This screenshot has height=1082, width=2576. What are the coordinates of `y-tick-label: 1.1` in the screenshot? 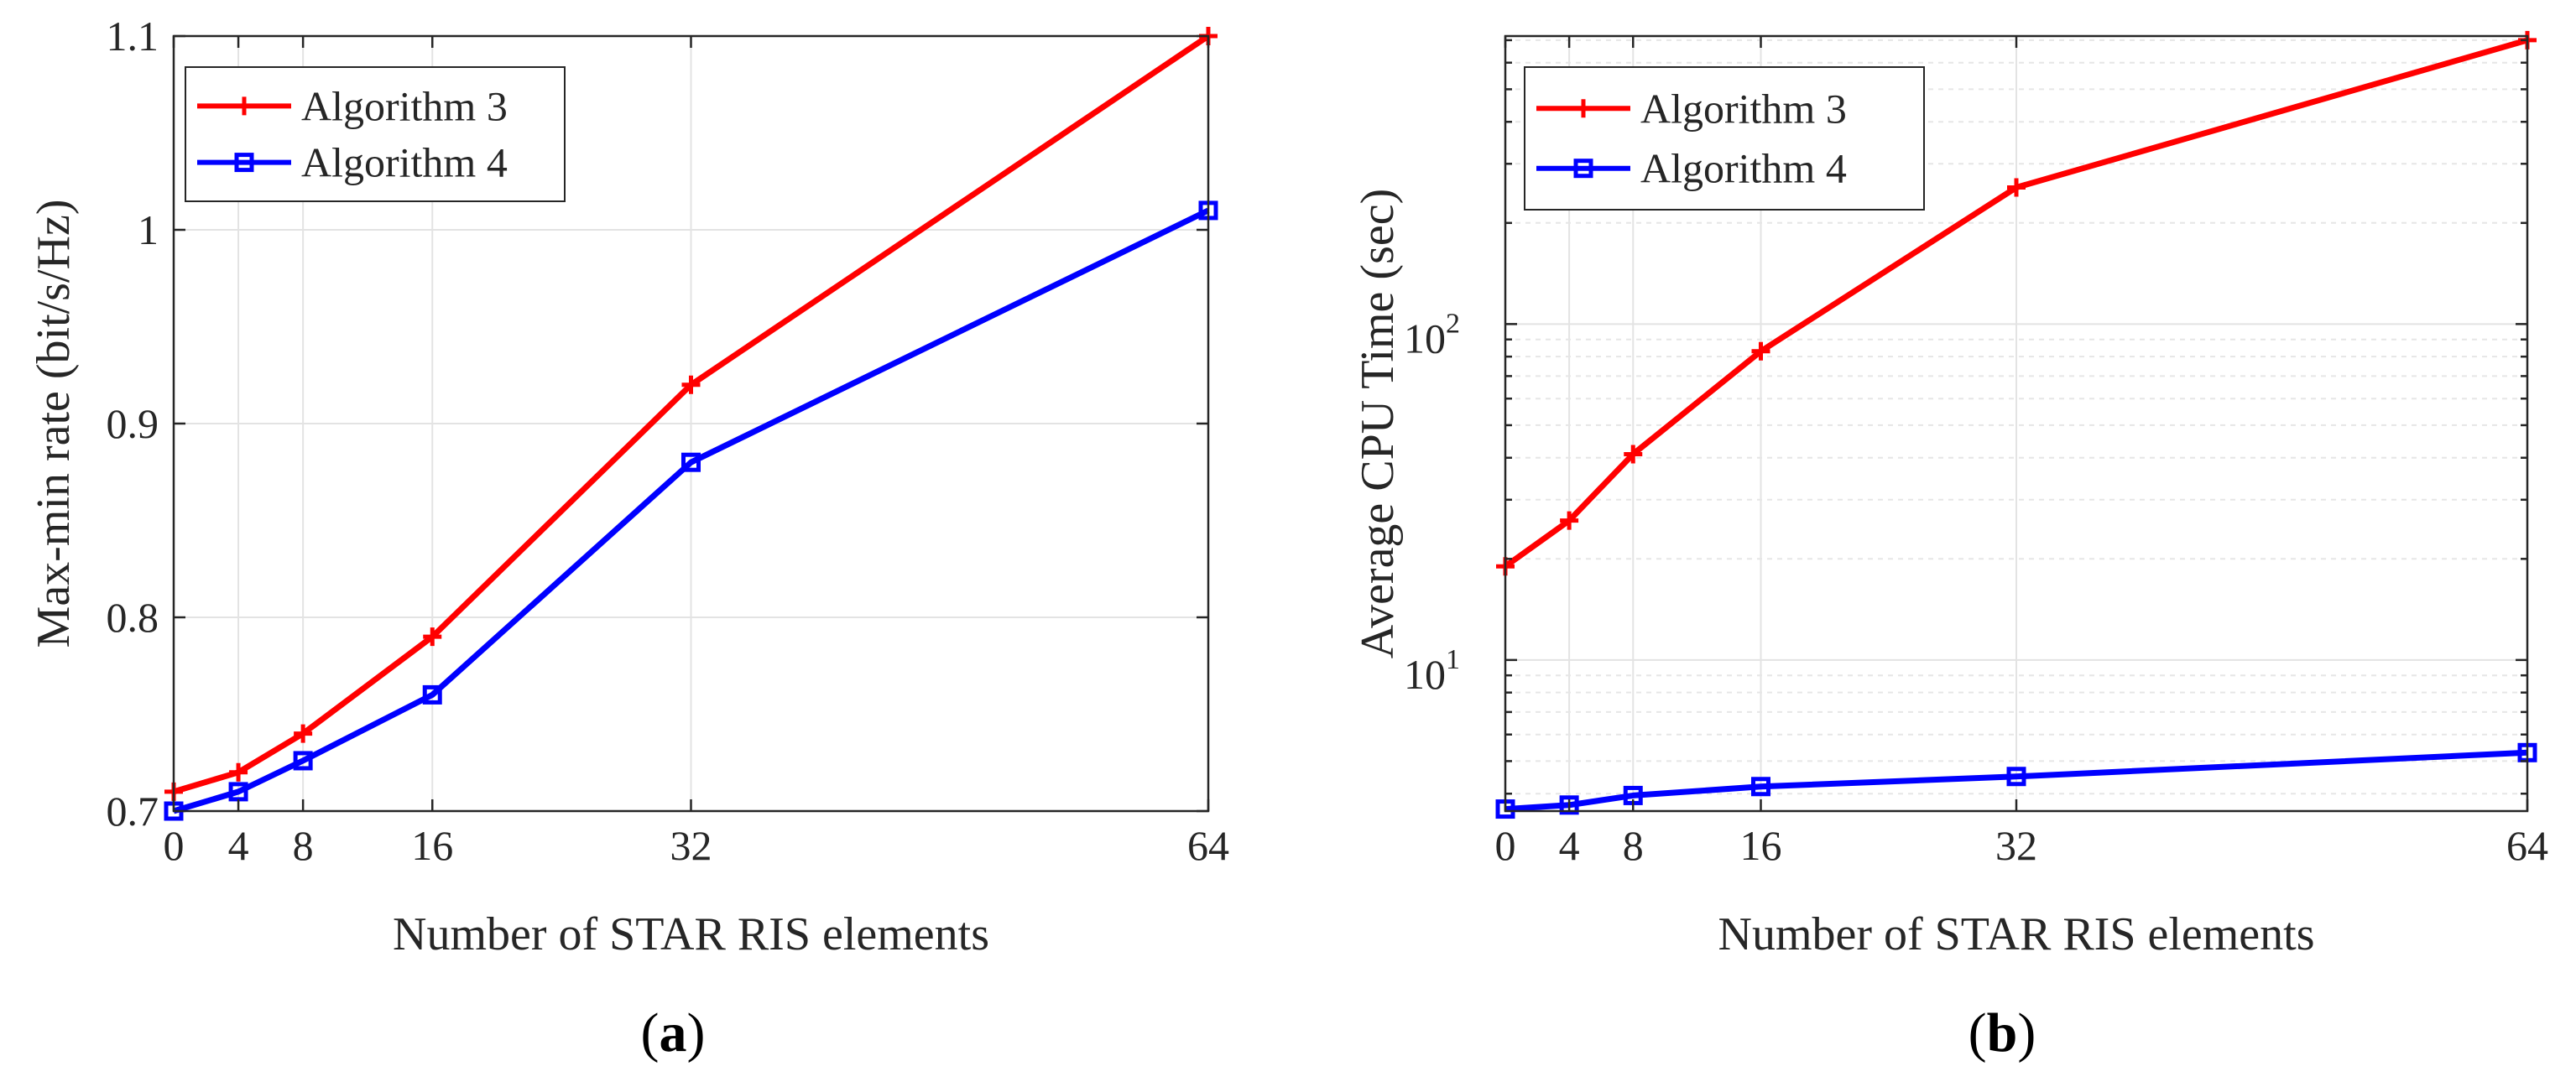 It's located at (133, 36).